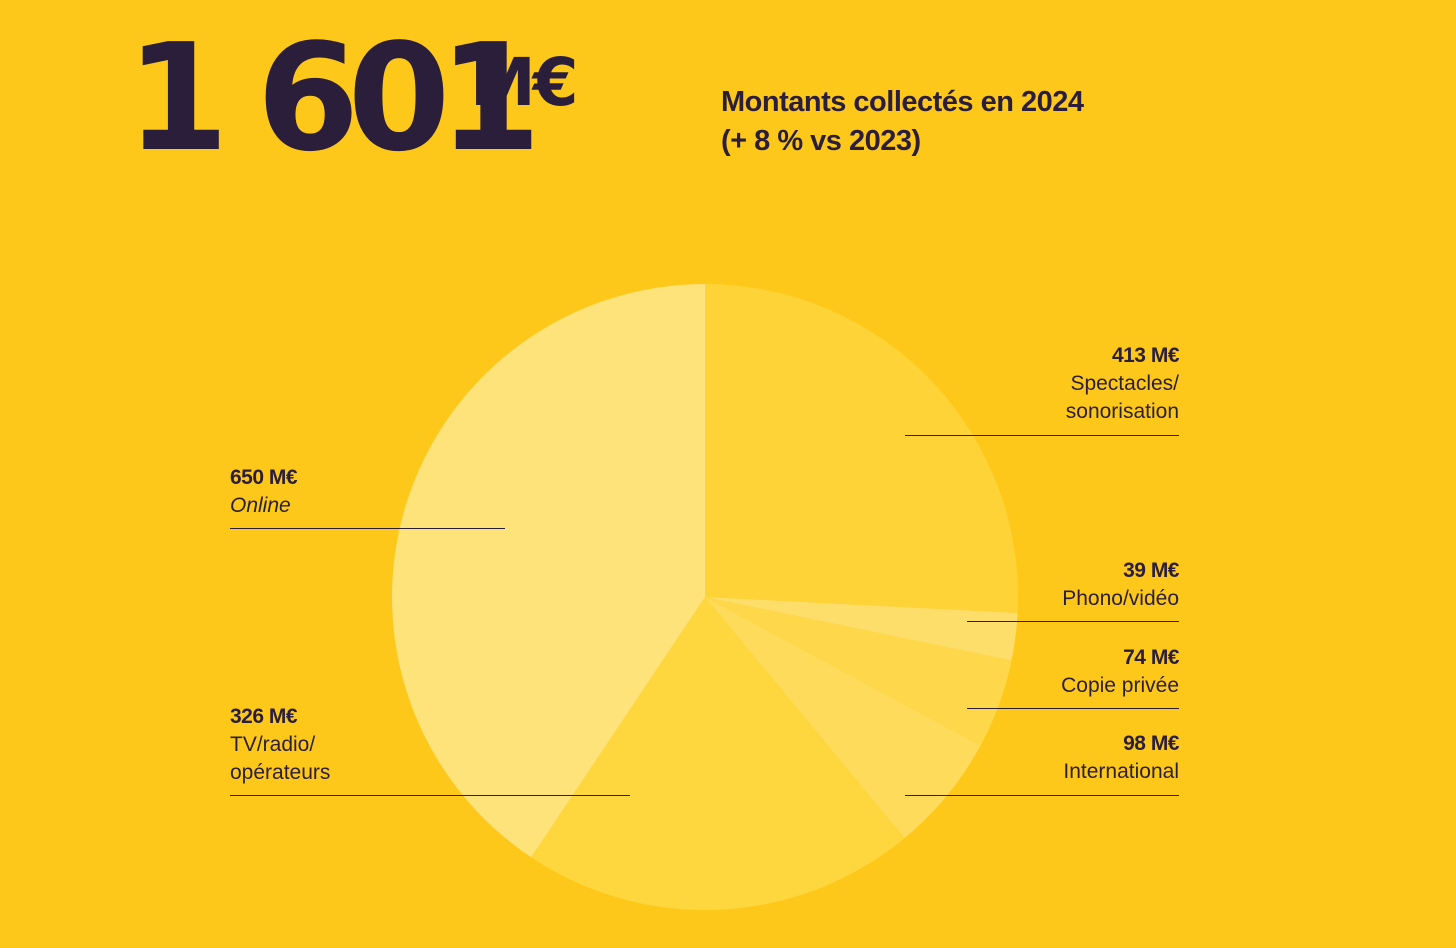 The width and height of the screenshot is (1456, 948). I want to click on label-category-line: Online, so click(260, 505).